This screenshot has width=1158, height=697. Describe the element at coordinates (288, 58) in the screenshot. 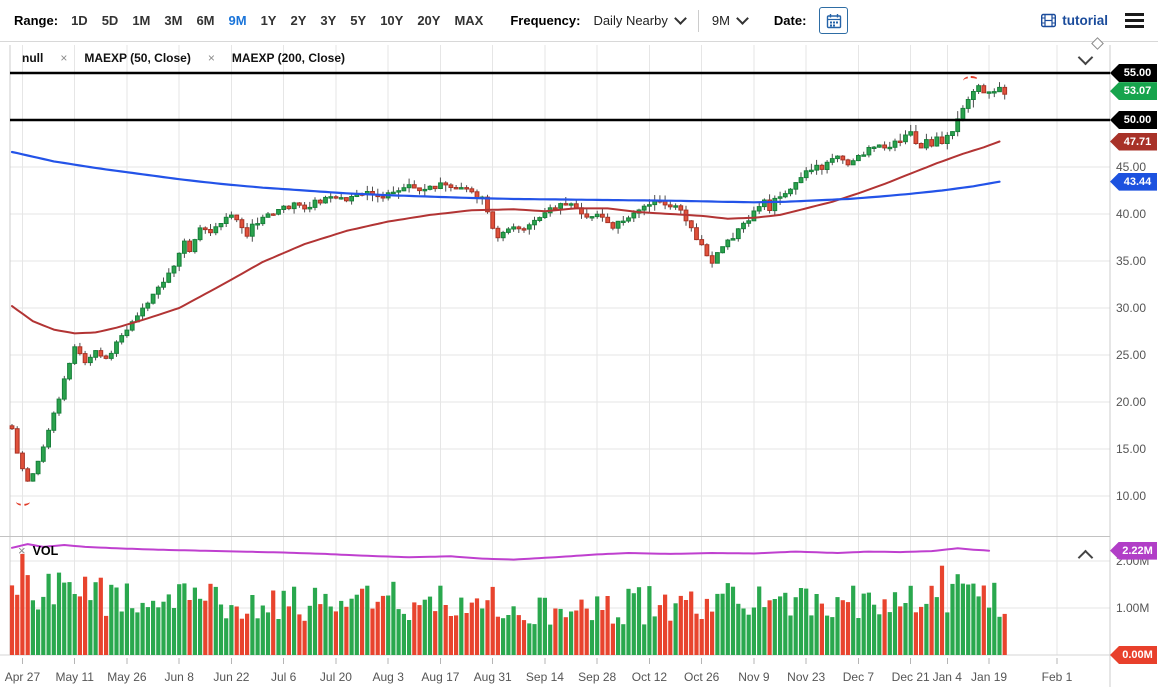

I see `tab-ma200: MAEXP (200, Close)` at that location.